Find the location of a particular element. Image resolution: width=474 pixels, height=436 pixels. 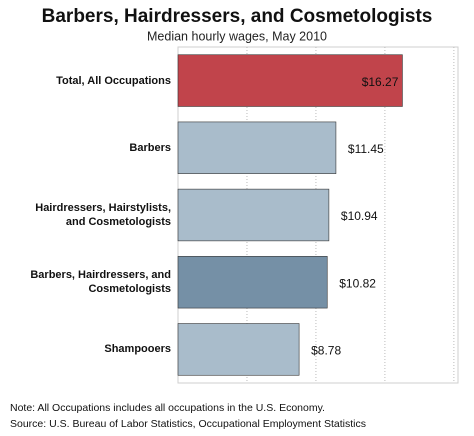

chart-subtitle: Median hourly wages, May 2010 is located at coordinates (237, 36).